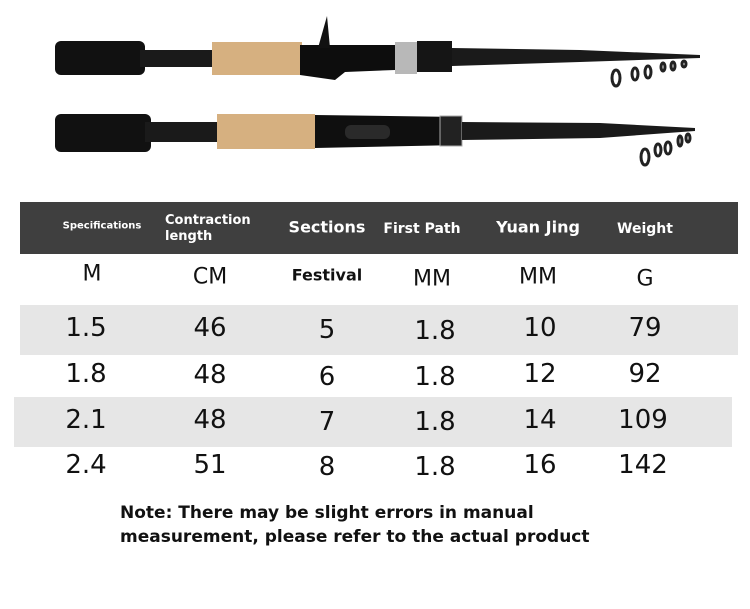 The height and width of the screenshot is (609, 750). What do you see at coordinates (210, 277) in the screenshot?
I see `unit-contraction-length: CM` at bounding box center [210, 277].